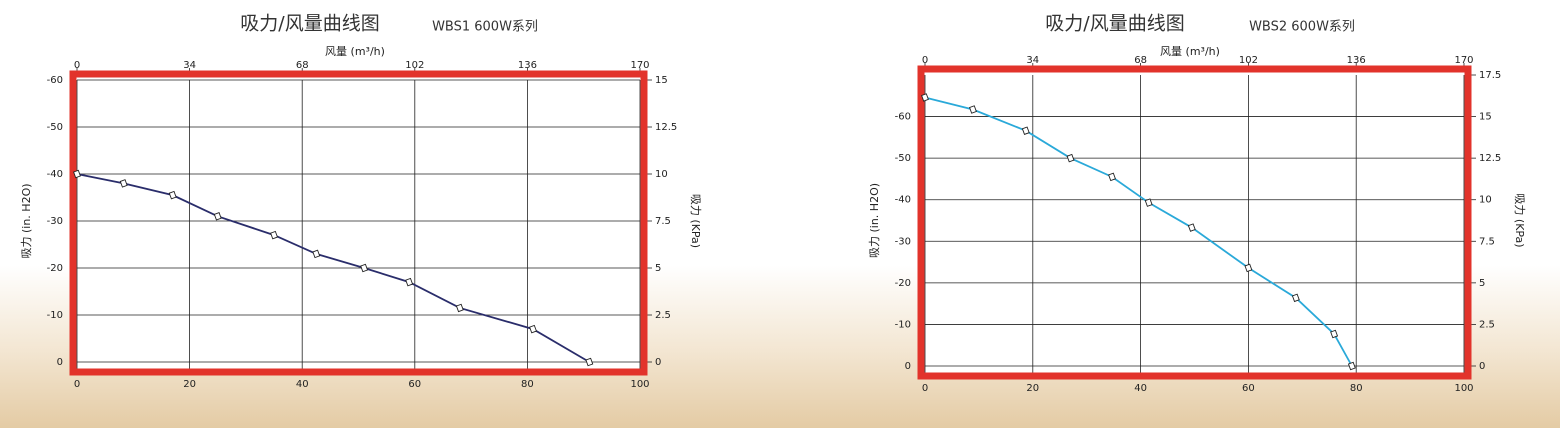 Image resolution: width=1560 pixels, height=428 pixels. I want to click on chart-subtitle: WBS2 600W系列, so click(1302, 27).